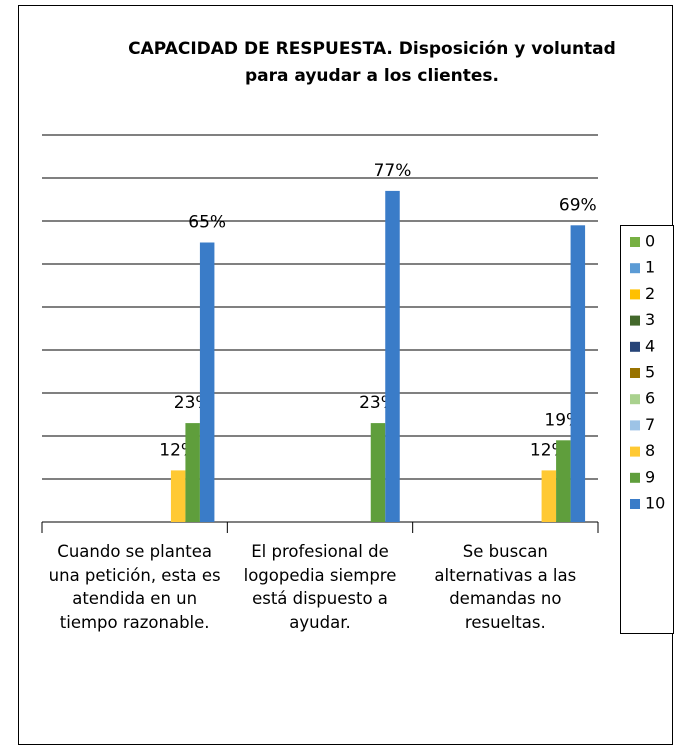 This screenshot has width=675, height=748. What do you see at coordinates (393, 171) in the screenshot?
I see `data-label: 77%` at bounding box center [393, 171].